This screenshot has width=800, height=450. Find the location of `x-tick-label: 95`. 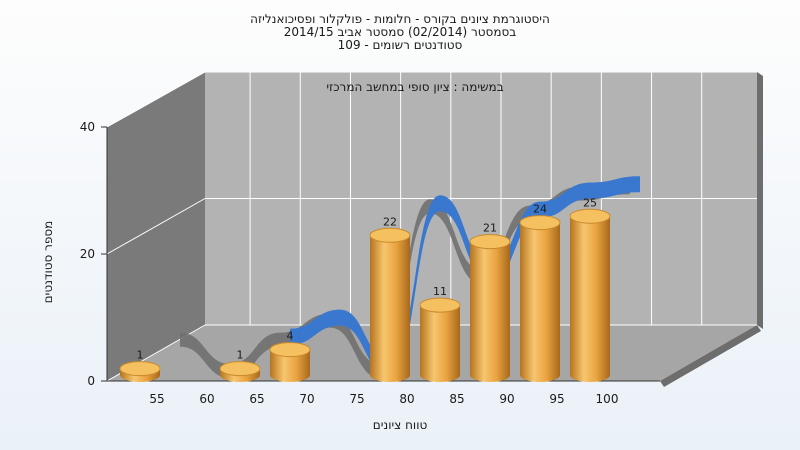

x-tick-label: 95 is located at coordinates (556, 399).